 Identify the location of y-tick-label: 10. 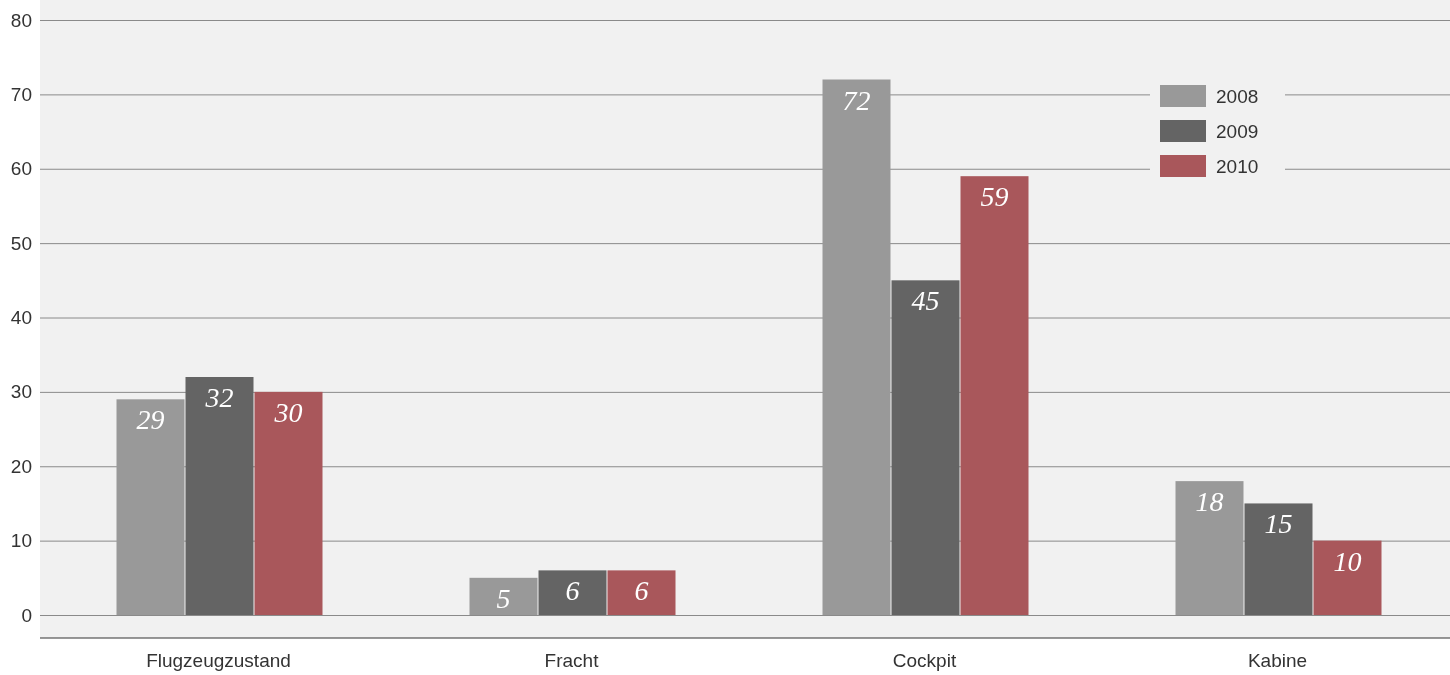
(21, 541).